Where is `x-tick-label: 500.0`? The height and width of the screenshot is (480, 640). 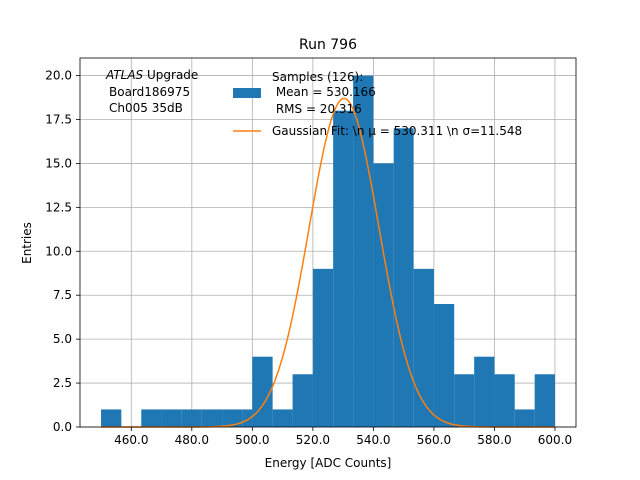 x-tick-label: 500.0 is located at coordinates (252, 440).